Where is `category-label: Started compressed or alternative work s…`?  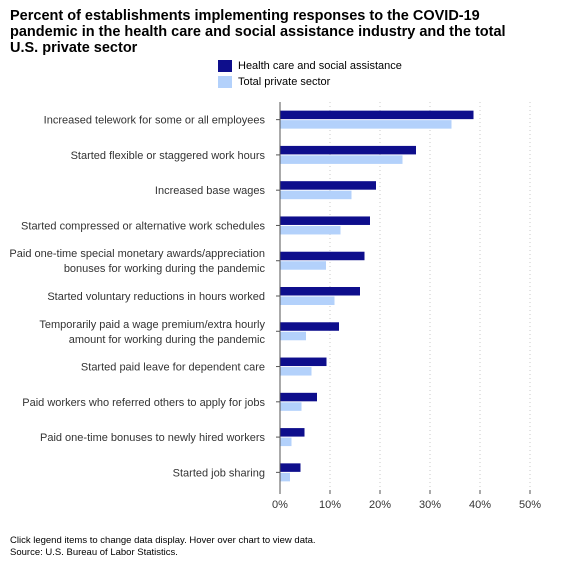
category-label: Started compressed or alternative work s… is located at coordinates (143, 226).